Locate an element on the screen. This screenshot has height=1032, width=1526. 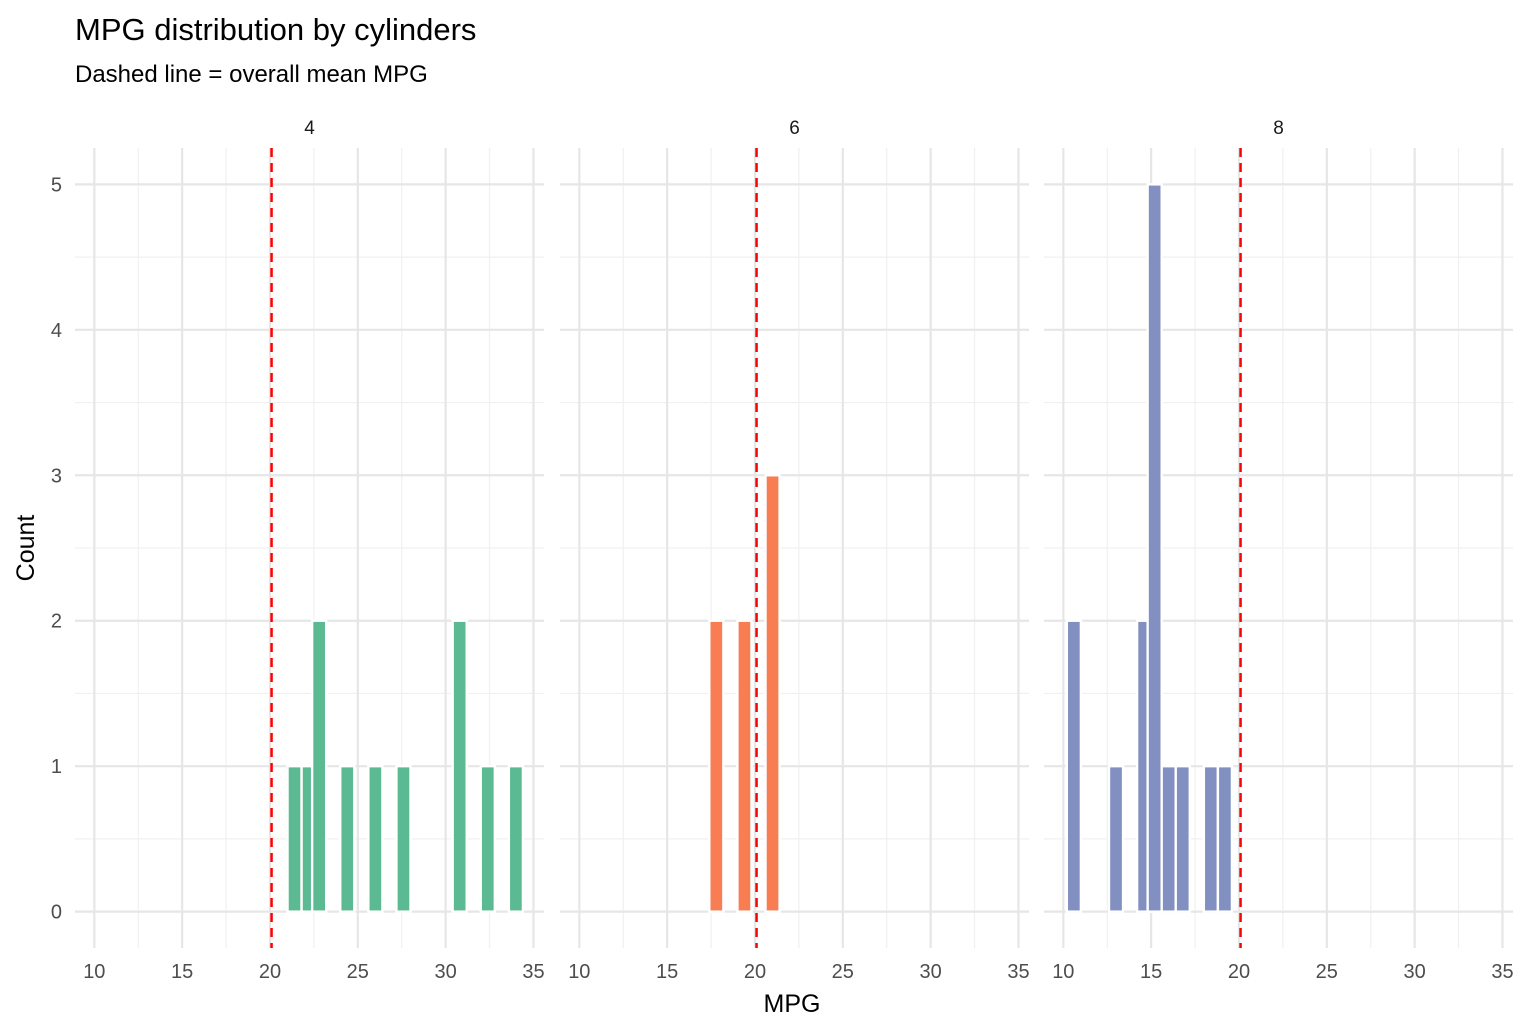
y-tick-label: 4 is located at coordinates (56, 331).